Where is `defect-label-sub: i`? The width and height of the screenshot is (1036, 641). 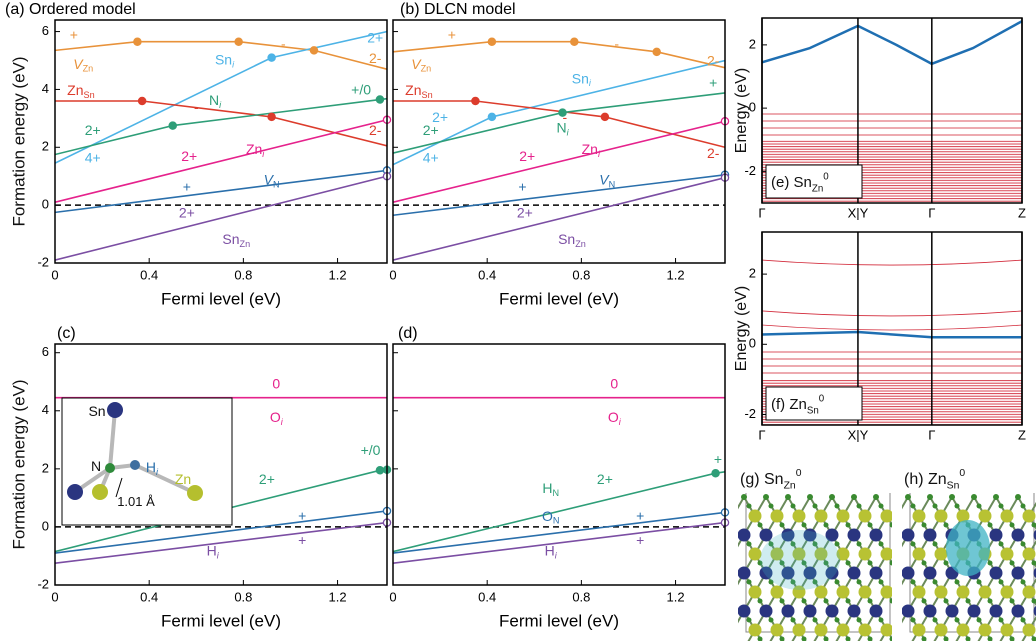 defect-label-sub: i is located at coordinates (263, 154).